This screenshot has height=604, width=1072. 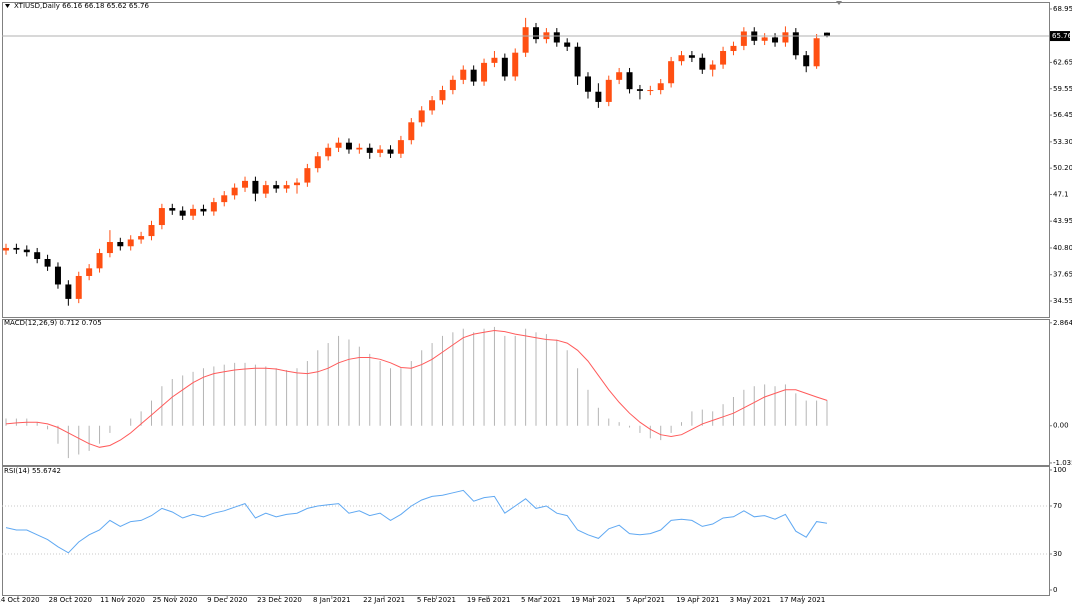 What do you see at coordinates (279, 600) in the screenshot?
I see `x-tick-label: 23 Dec 2020` at bounding box center [279, 600].